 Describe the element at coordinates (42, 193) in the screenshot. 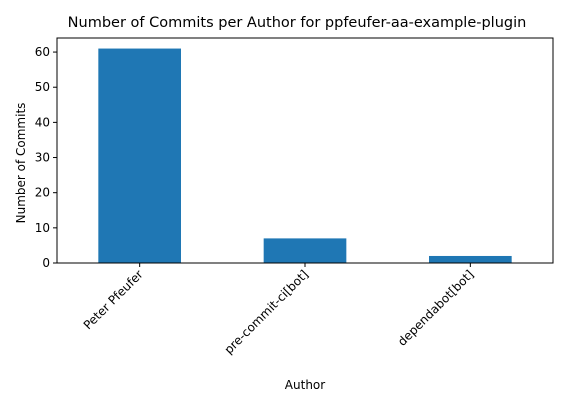

I see `y-tick-label: 20` at that location.